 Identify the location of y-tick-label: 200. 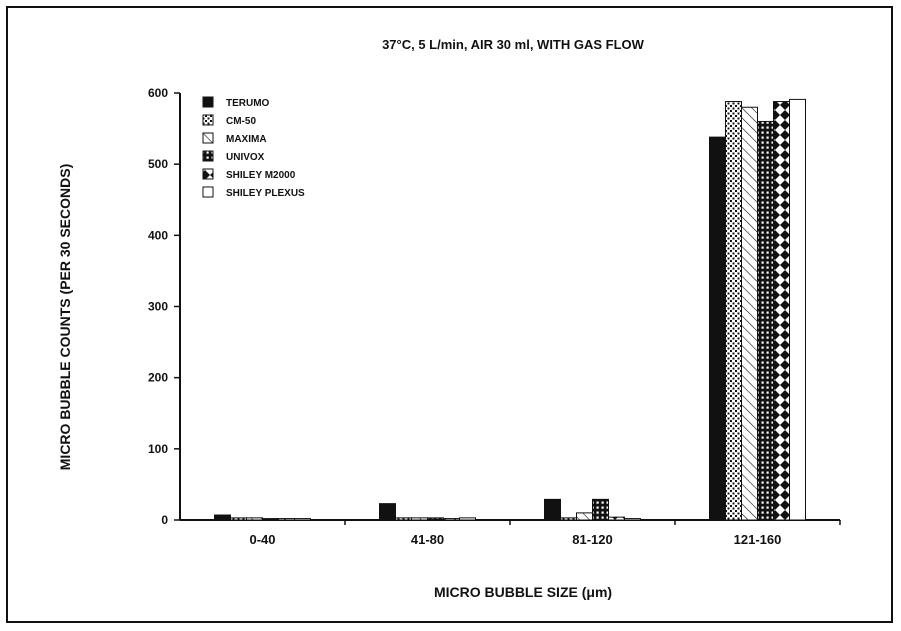
(158, 378).